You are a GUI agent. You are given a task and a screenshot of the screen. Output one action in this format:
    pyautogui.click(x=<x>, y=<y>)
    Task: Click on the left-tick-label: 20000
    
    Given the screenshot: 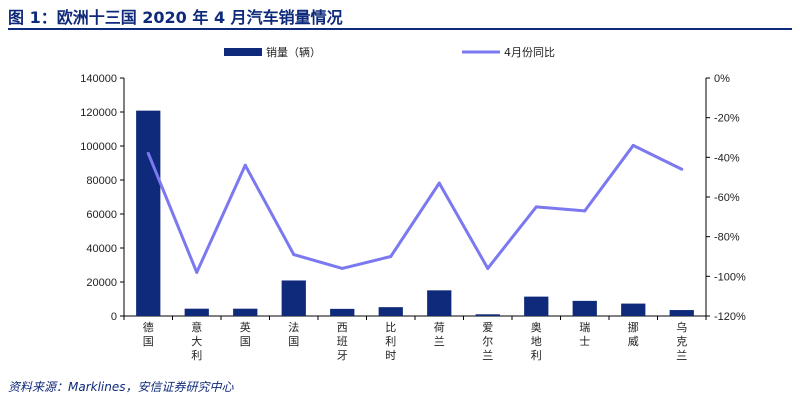 What is the action you would take?
    pyautogui.click(x=101, y=283)
    